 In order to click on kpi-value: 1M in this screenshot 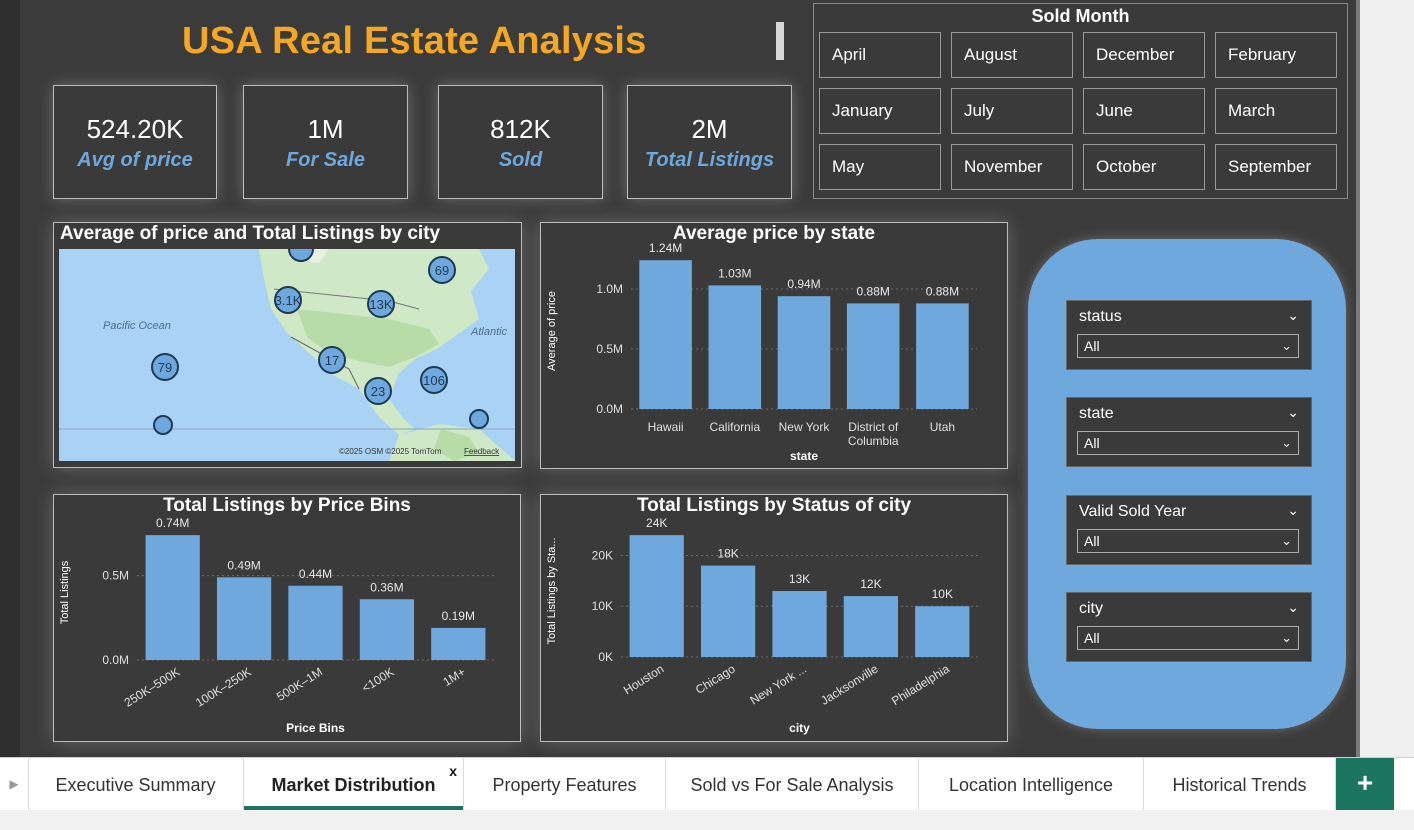, I will do `click(325, 129)`.